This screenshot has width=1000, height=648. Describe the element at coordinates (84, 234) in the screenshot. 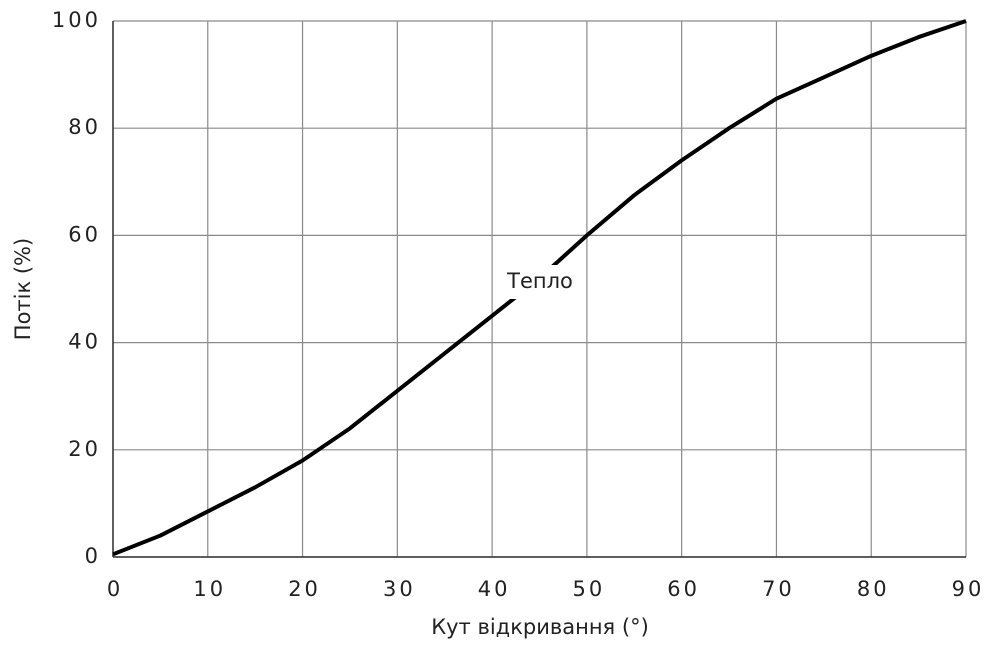

I see `y-tick-label: 60` at that location.